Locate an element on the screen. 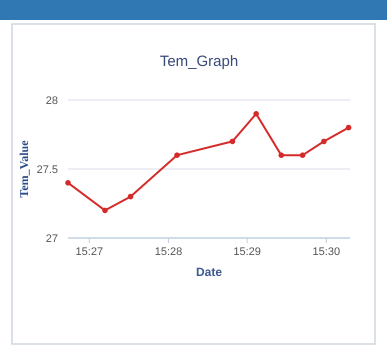 The image size is (387, 356). x-tick-label: 15:27 is located at coordinates (90, 252).